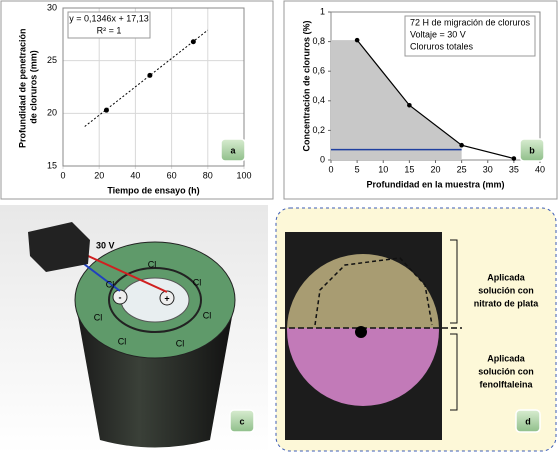 Image resolution: width=559 pixels, height=454 pixels. What do you see at coordinates (306, 85) in the screenshot?
I see `y-axis-label: Concentración de cloruros (%)` at bounding box center [306, 85].